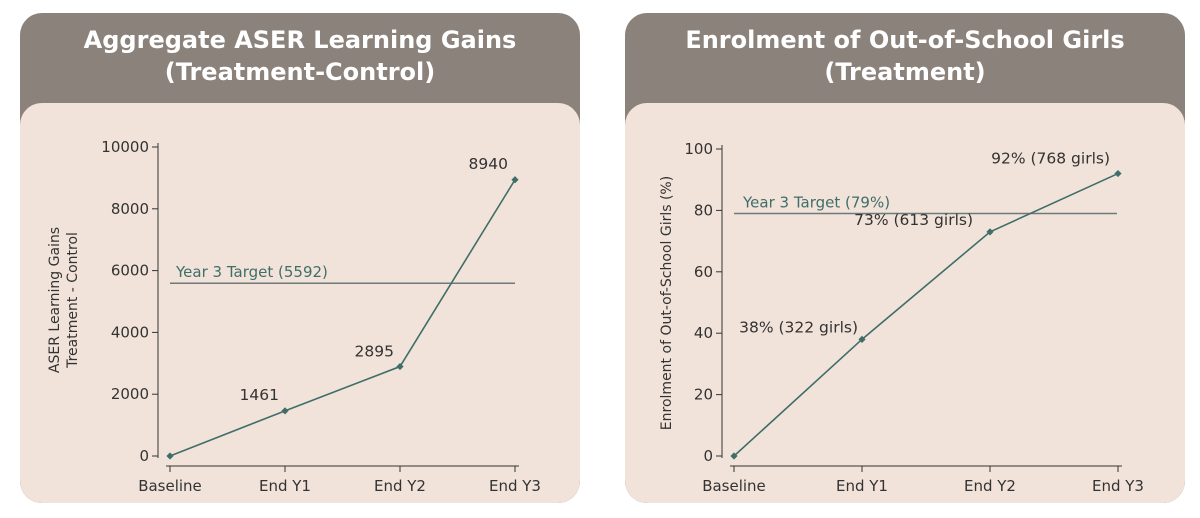  What do you see at coordinates (698, 149) in the screenshot?
I see `y-tick-label: 100` at bounding box center [698, 149].